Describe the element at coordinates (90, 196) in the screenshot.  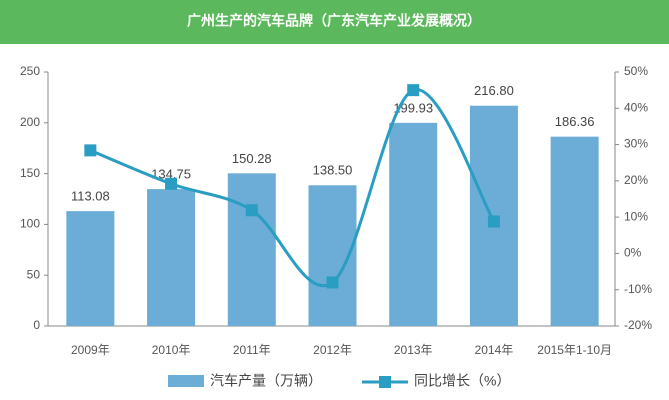
I see `data-label: 113.08` at that location.